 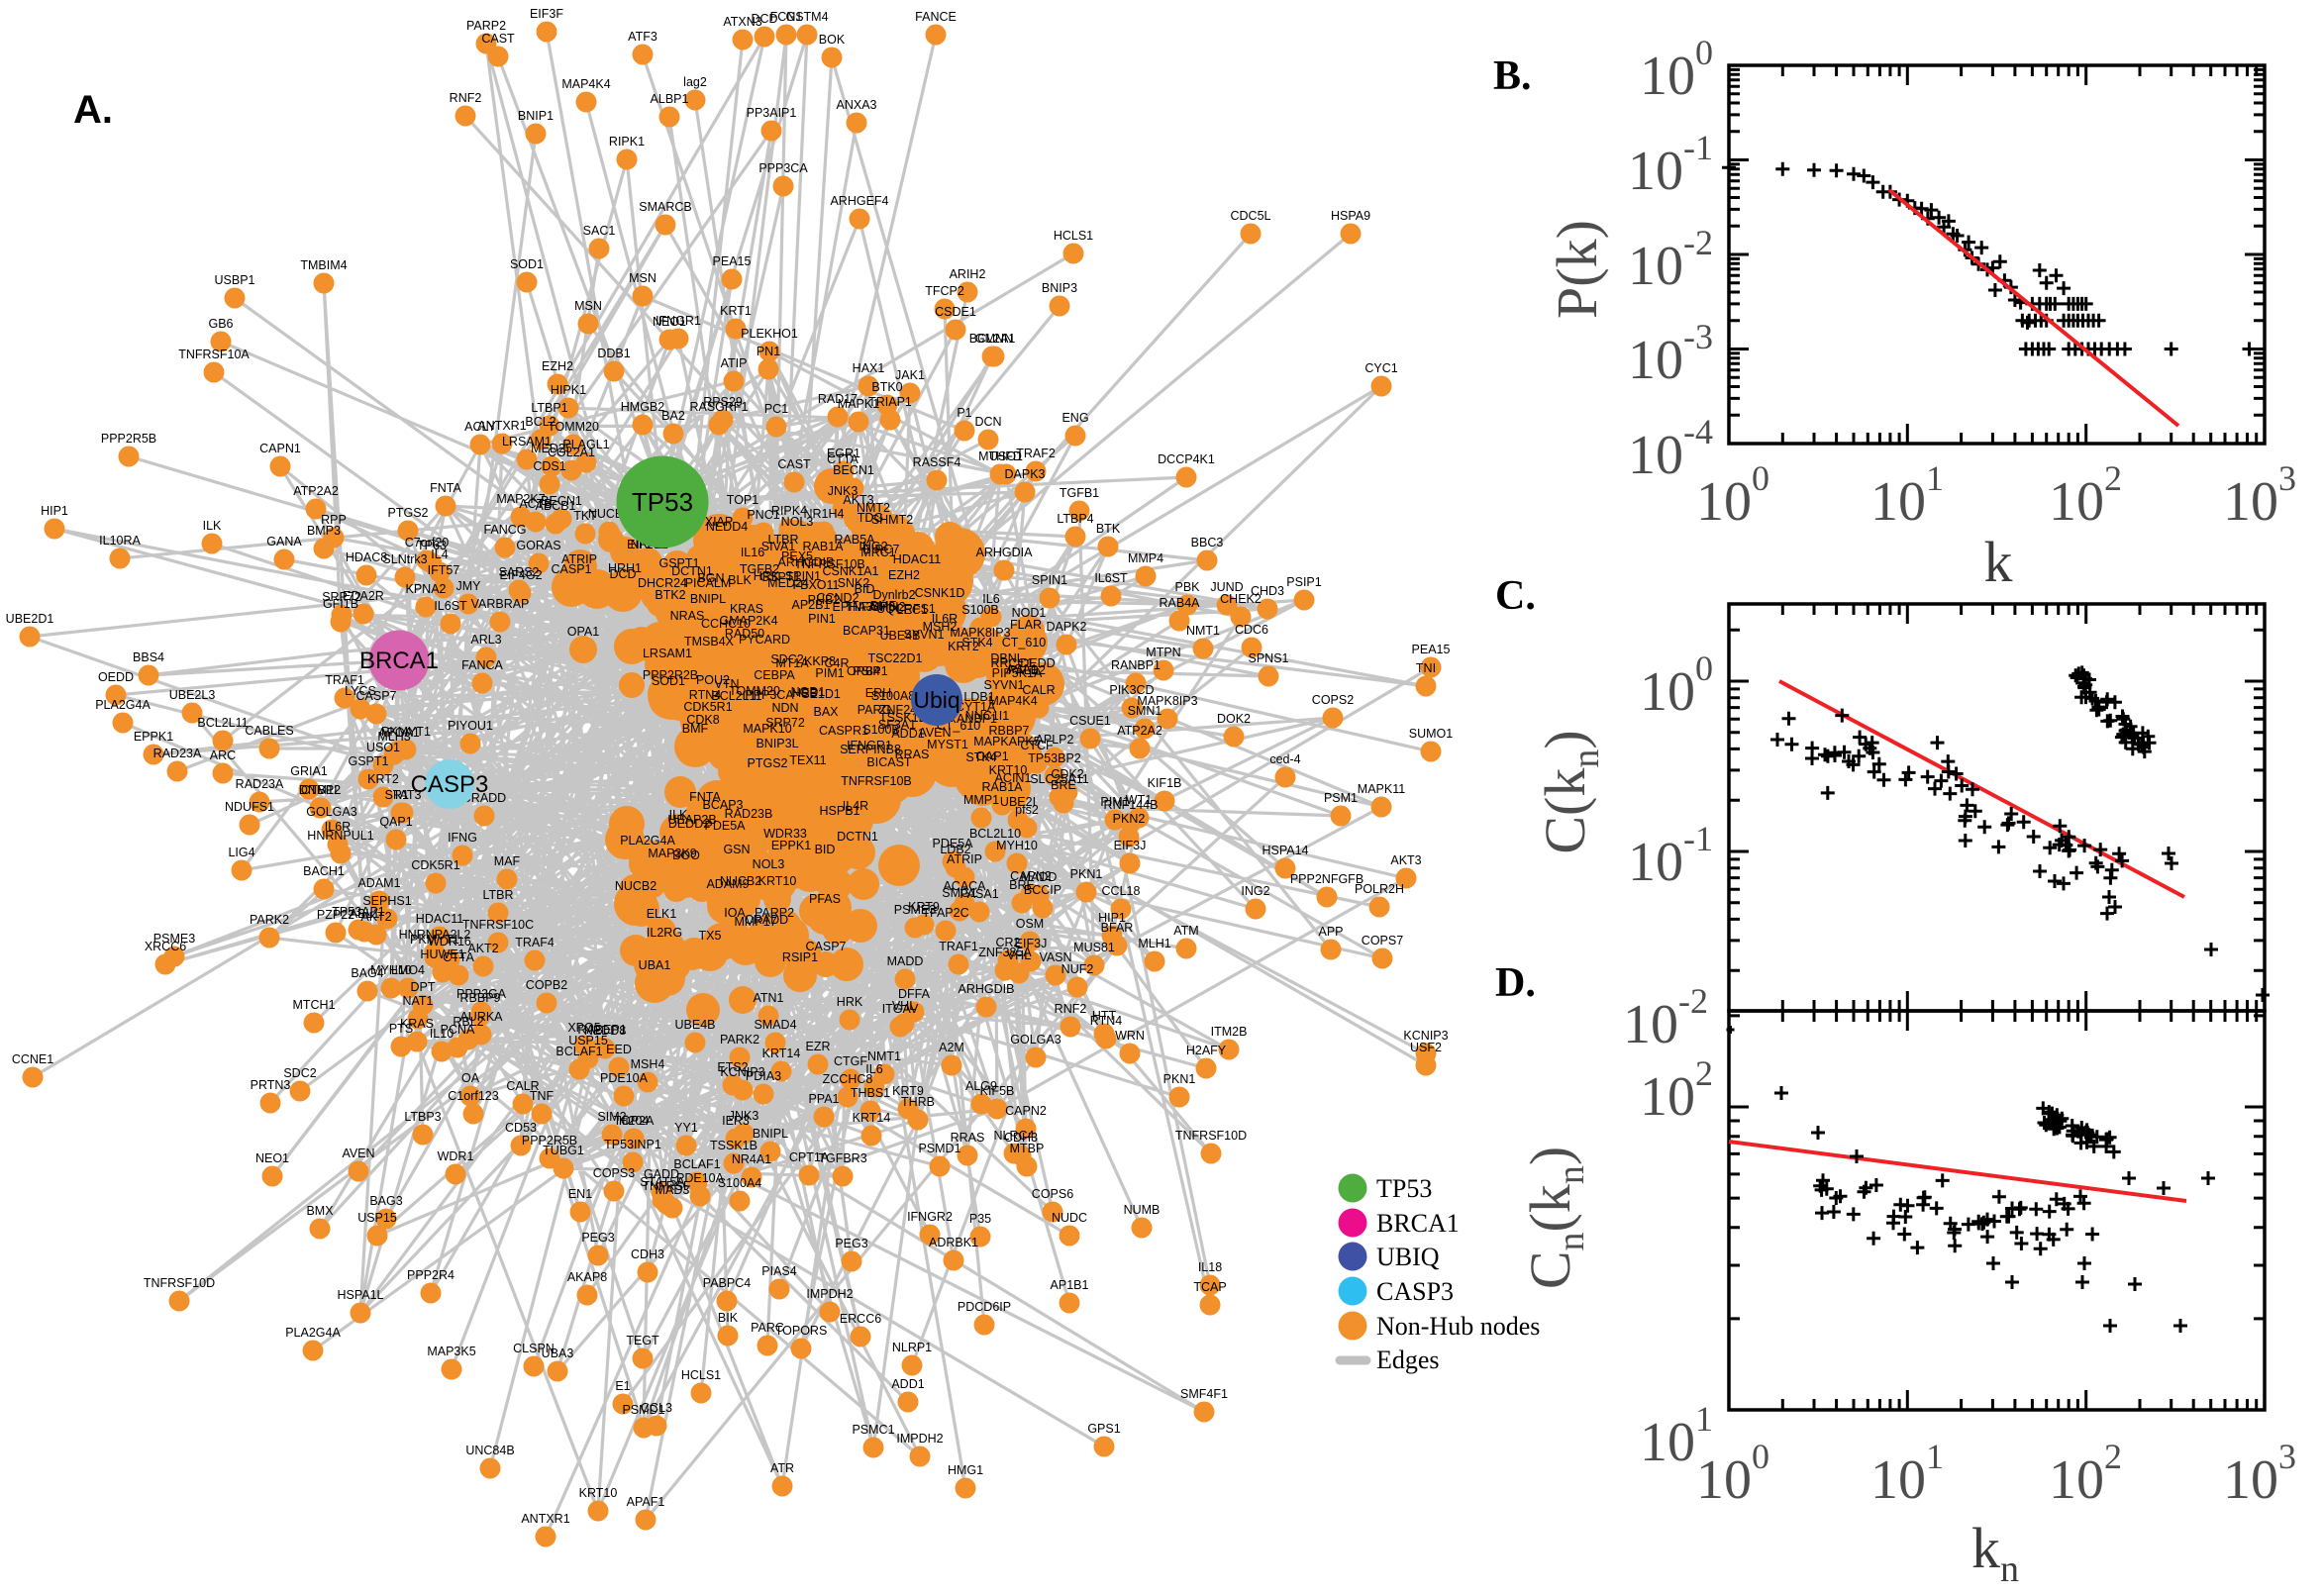 What do you see at coordinates (1071, 1009) in the screenshot?
I see `svg-text: RNF2` at bounding box center [1071, 1009].